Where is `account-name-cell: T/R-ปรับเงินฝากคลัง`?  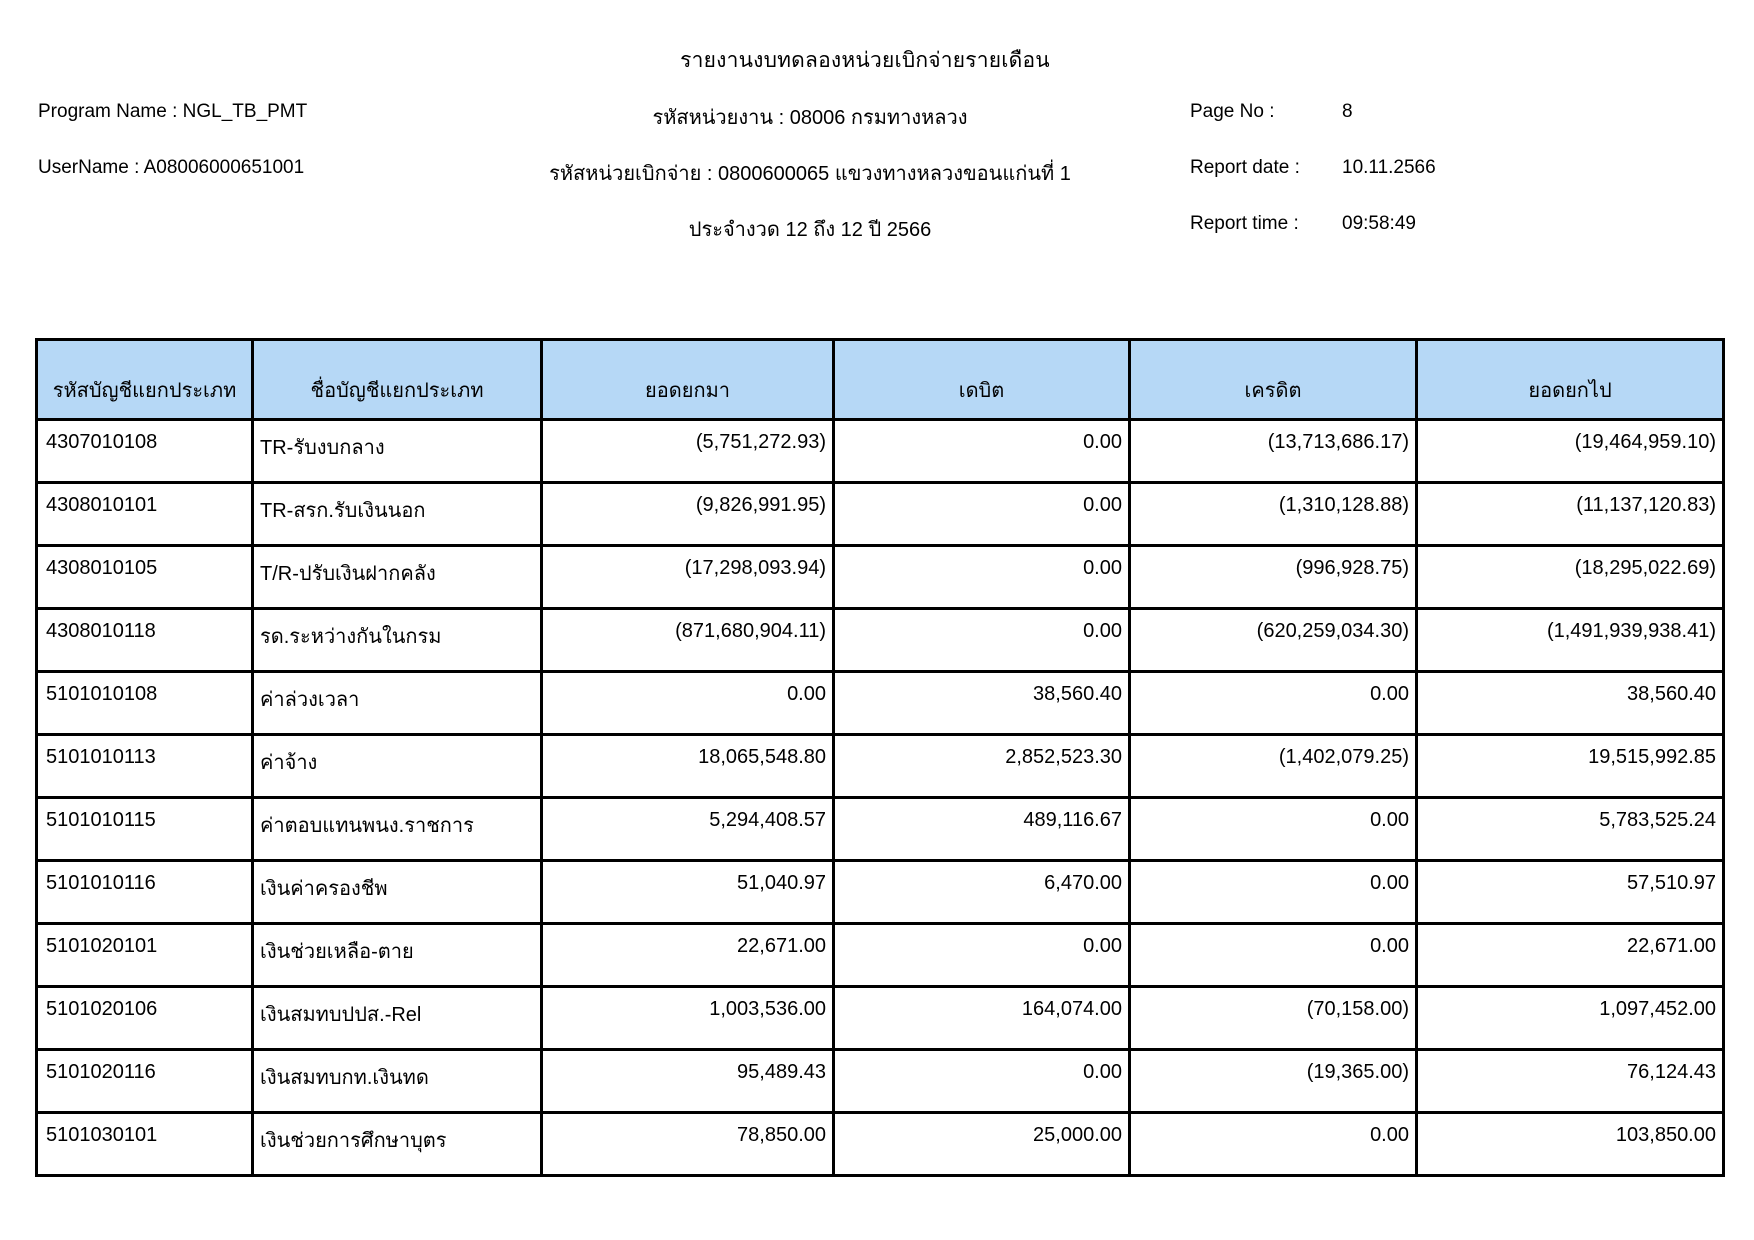
account-name-cell: T/R-ปรับเงินฝากคลัง is located at coordinates (397, 577).